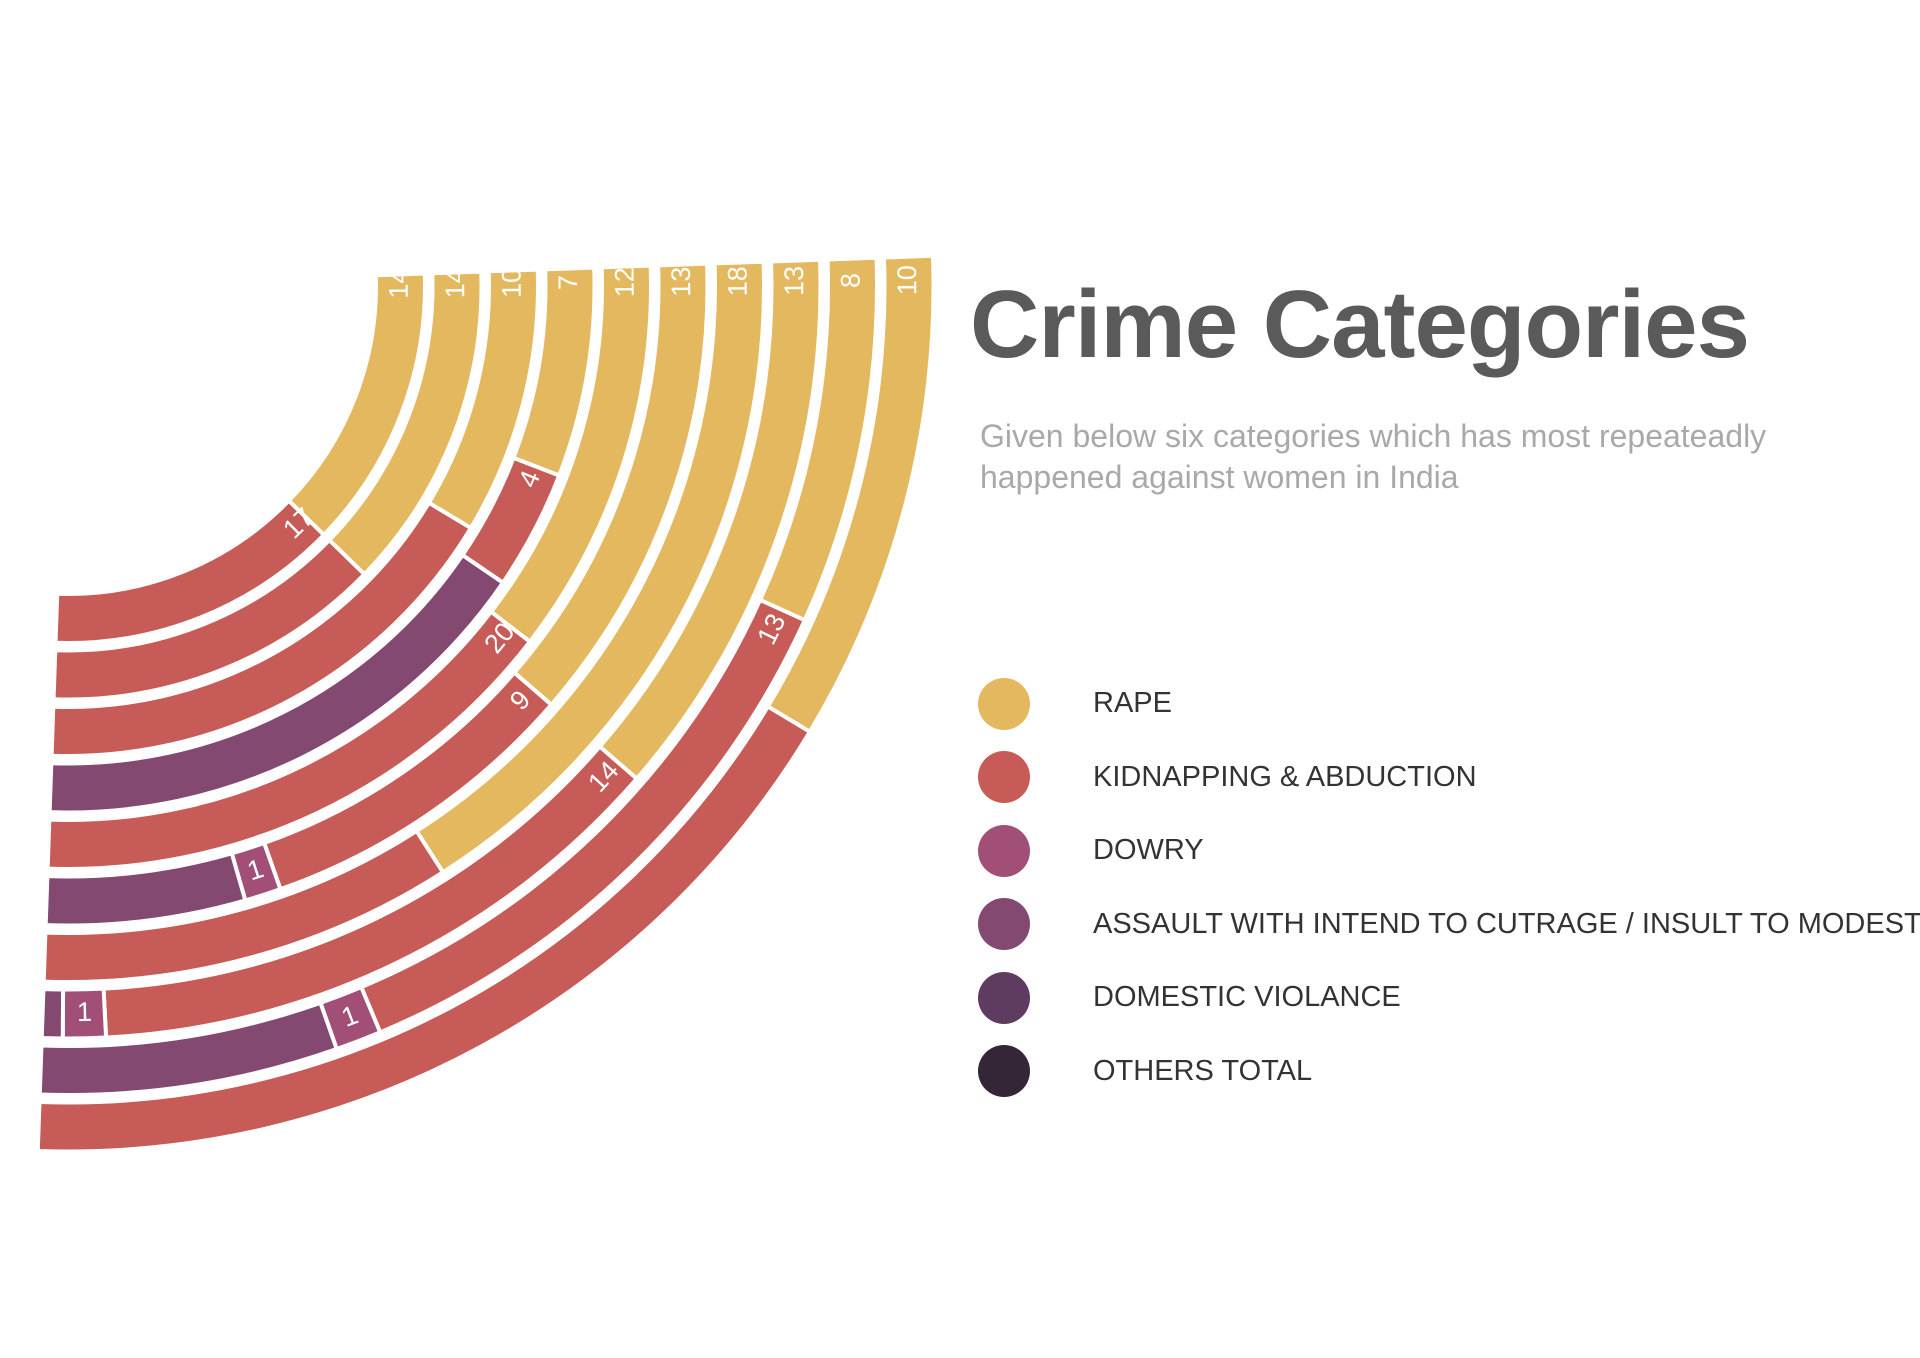 This screenshot has height=1358, width=1920. I want to click on legend-item: DOWRY, so click(1449, 851).